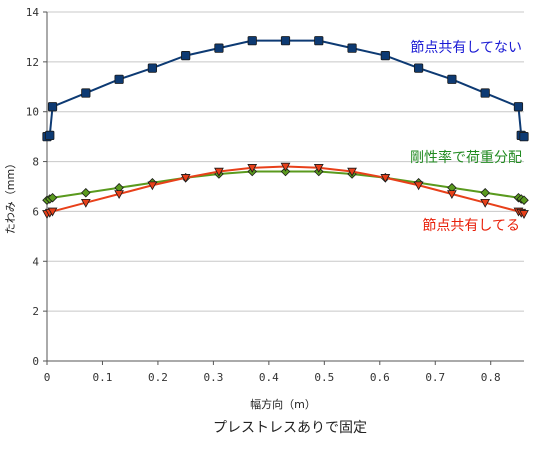 The width and height of the screenshot is (545, 459). I want to click on y-tick-label: 8, so click(35, 162).